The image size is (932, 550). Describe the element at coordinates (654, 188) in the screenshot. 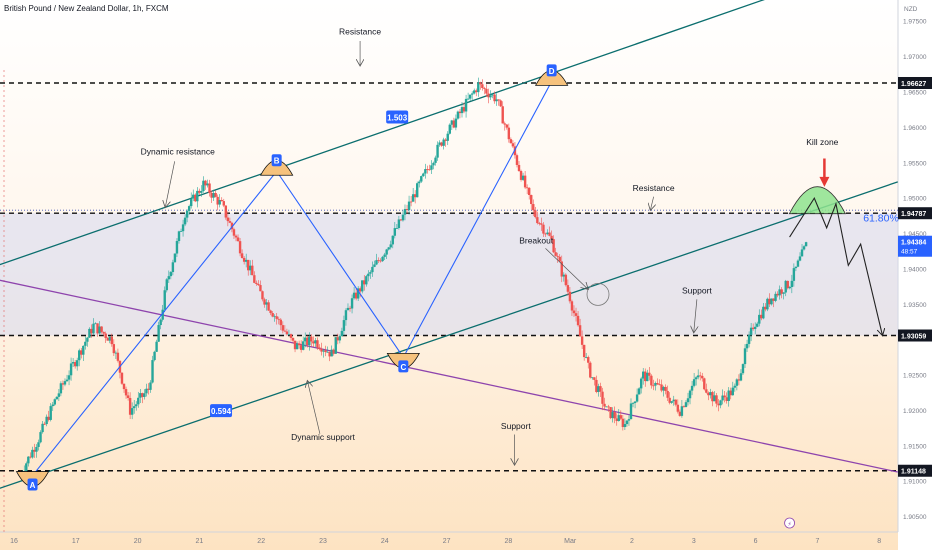

I see `annotation-text: Resistance` at that location.